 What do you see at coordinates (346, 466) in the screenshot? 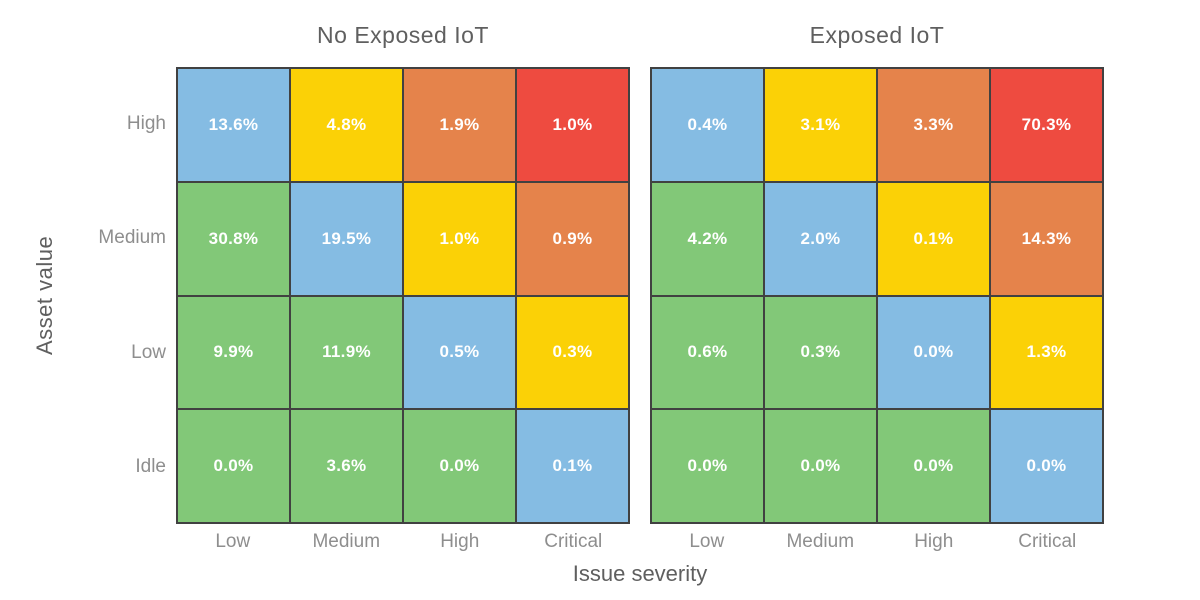
I see `heatmap-cell: 3.6%` at bounding box center [346, 466].